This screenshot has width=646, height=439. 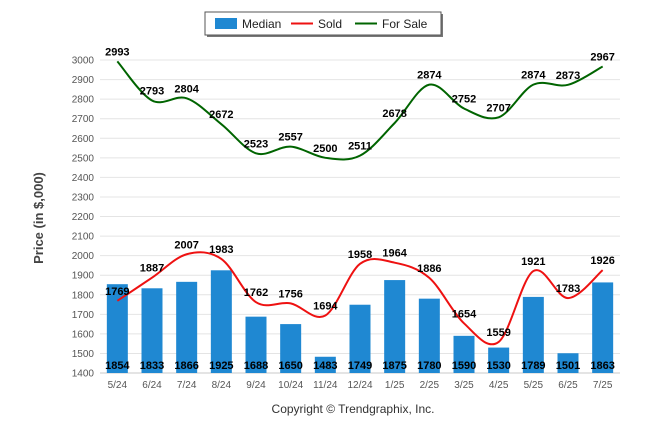 I want to click on sold-value-label: 2007, so click(x=186, y=245).